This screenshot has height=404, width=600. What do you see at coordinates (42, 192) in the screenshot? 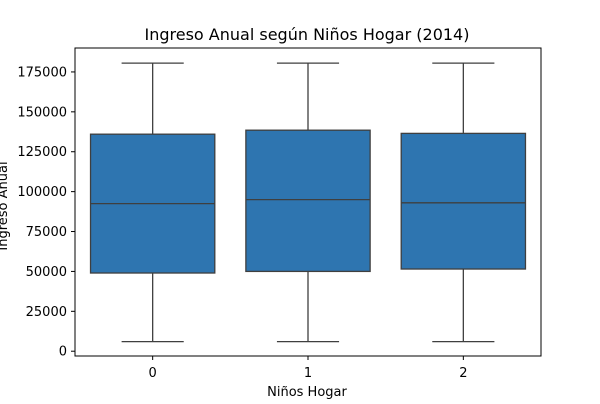
I see `y-tick-label-100000: 100000` at bounding box center [42, 192].